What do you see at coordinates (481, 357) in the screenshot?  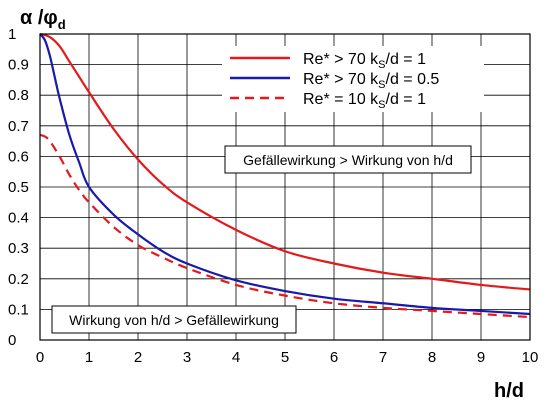 I see `x-tick-label: 9` at bounding box center [481, 357].